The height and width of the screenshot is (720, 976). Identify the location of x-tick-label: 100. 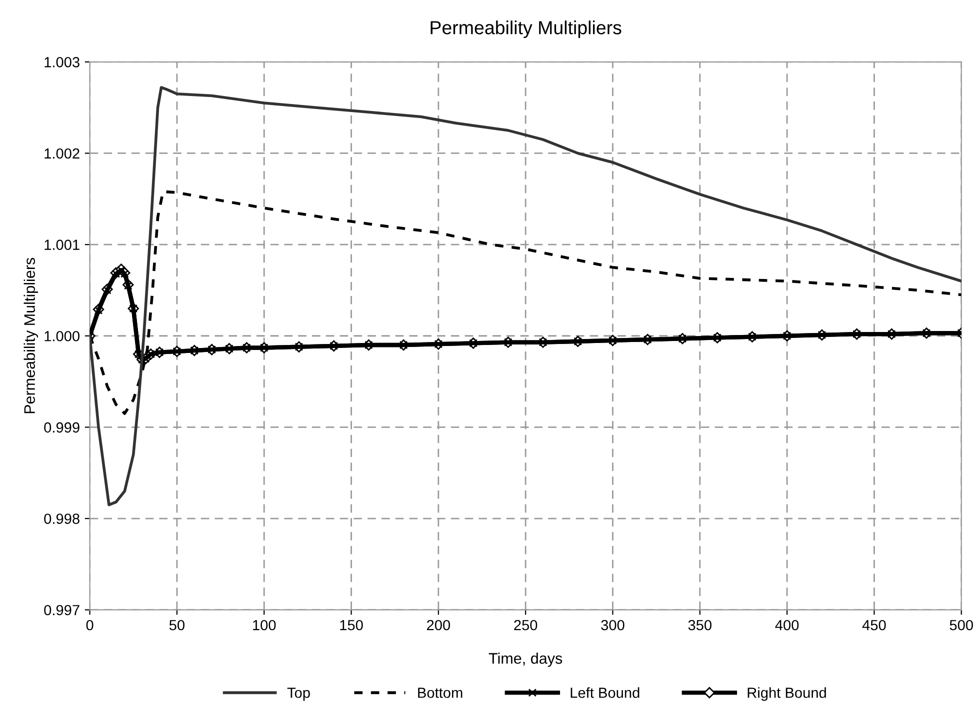
(264, 625).